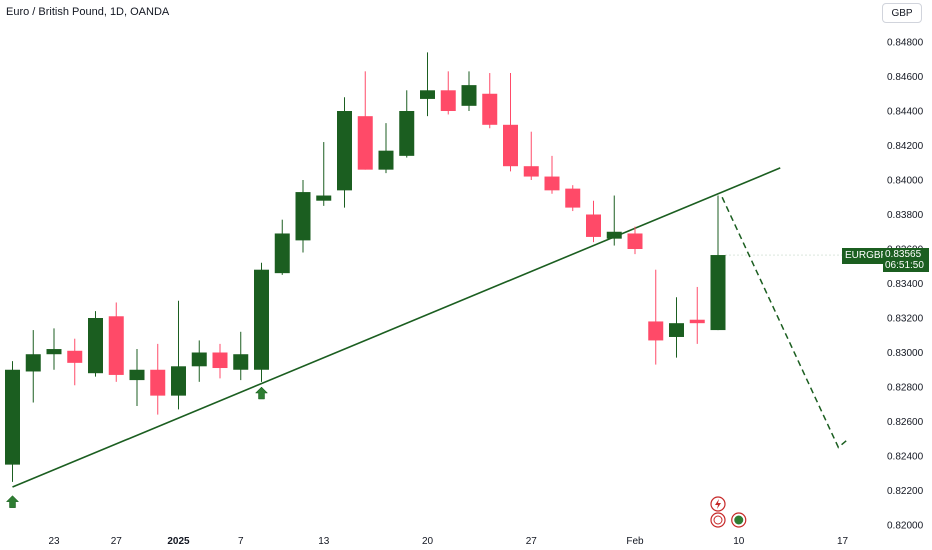 This screenshot has height=550, width=932. Describe the element at coordinates (241, 541) in the screenshot. I see `x-tick-label: 7` at that location.